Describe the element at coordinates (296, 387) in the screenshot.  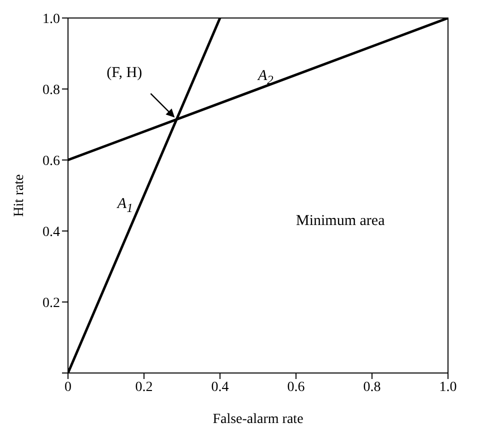
I see `x-tick-label: 0.6` at that location.